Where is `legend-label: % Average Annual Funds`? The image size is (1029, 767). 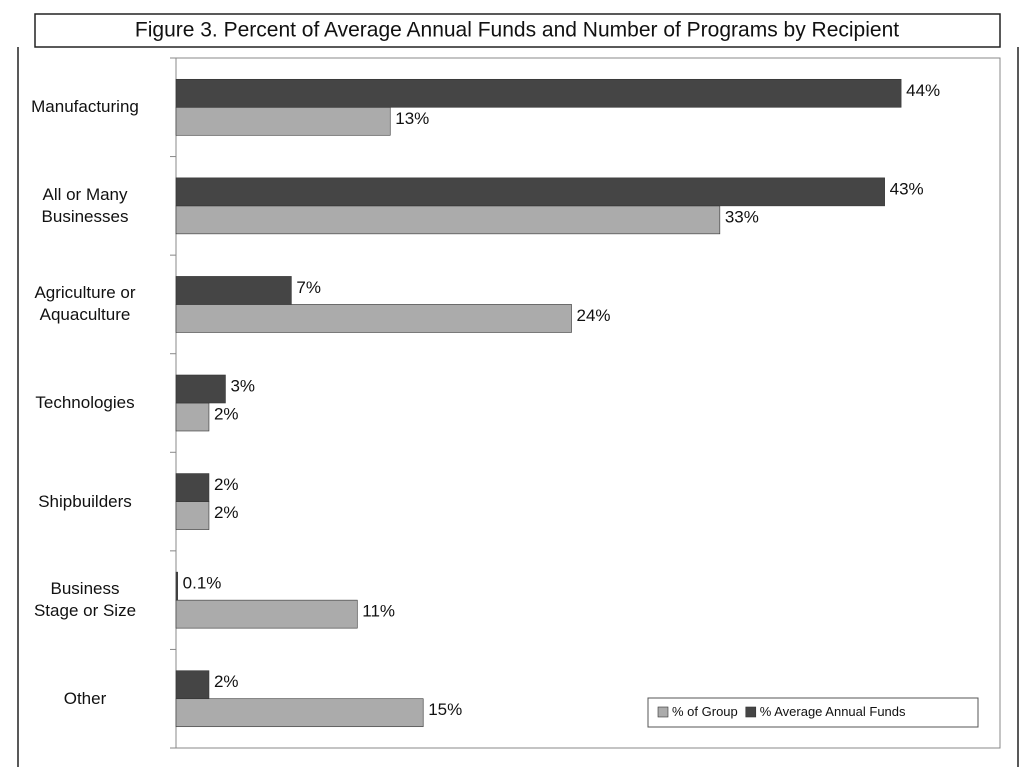 legend-label: % Average Annual Funds is located at coordinates (833, 711).